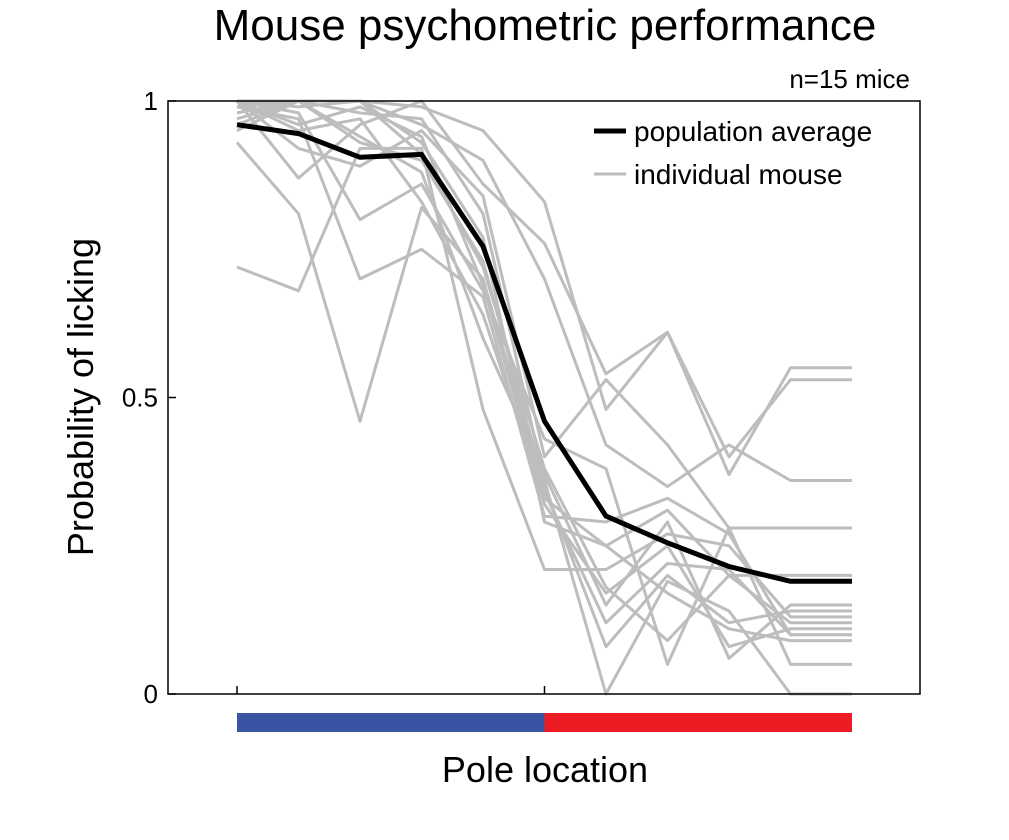  Describe the element at coordinates (753, 131) in the screenshot. I see `legend-label-population-average: population average` at that location.